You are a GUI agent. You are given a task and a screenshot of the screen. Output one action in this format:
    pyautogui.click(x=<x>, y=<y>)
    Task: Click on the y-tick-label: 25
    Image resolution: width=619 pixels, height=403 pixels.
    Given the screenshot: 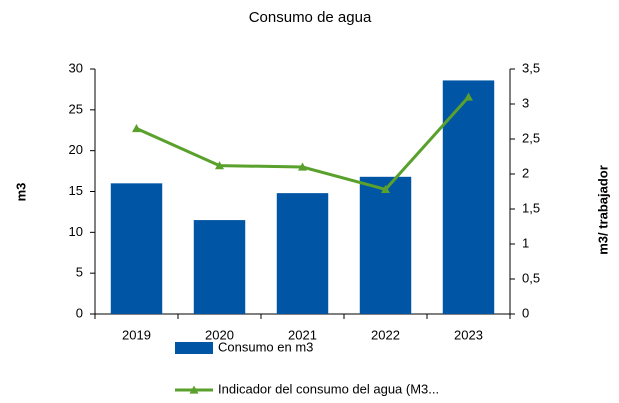 What is the action you would take?
    pyautogui.click(x=76, y=108)
    